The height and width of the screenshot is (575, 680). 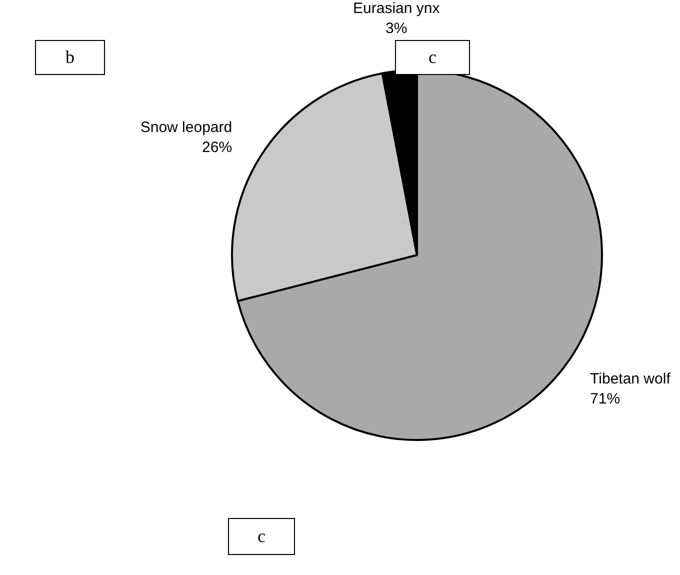 What do you see at coordinates (397, 29) in the screenshot?
I see `data-label: 3%` at bounding box center [397, 29].